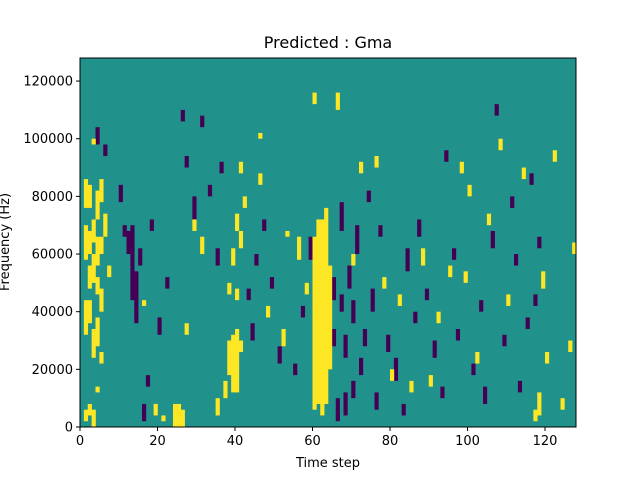 This screenshot has height=480, width=640. What do you see at coordinates (48, 139) in the screenshot?
I see `y-tick-label: 100000` at bounding box center [48, 139].